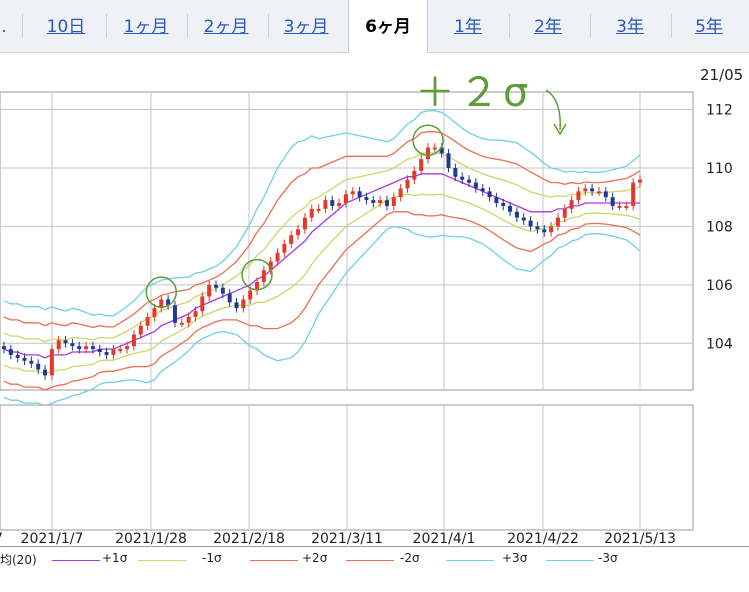  What do you see at coordinates (719, 169) in the screenshot?
I see `y-tick-label: 110` at bounding box center [719, 169].